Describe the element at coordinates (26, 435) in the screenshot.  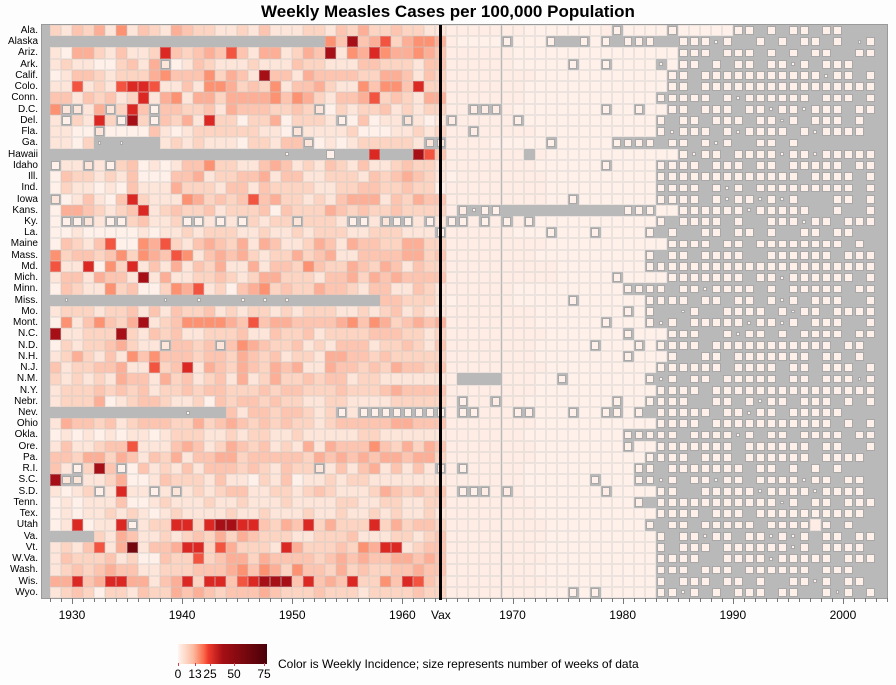
I see `y-label-state: Okla.` at that location.